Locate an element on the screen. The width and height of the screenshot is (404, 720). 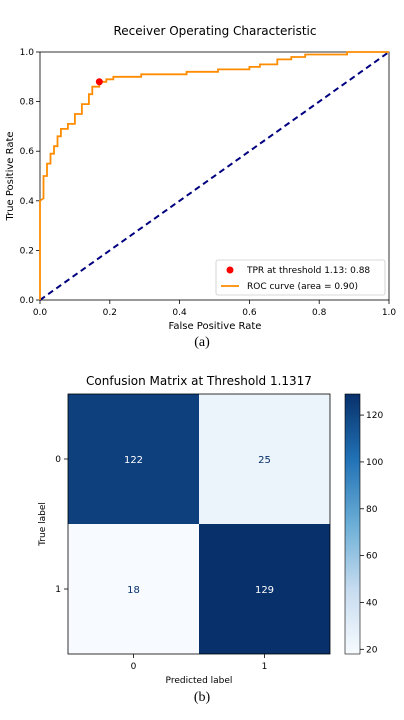
cm-cell-value: 129 is located at coordinates (264, 590).